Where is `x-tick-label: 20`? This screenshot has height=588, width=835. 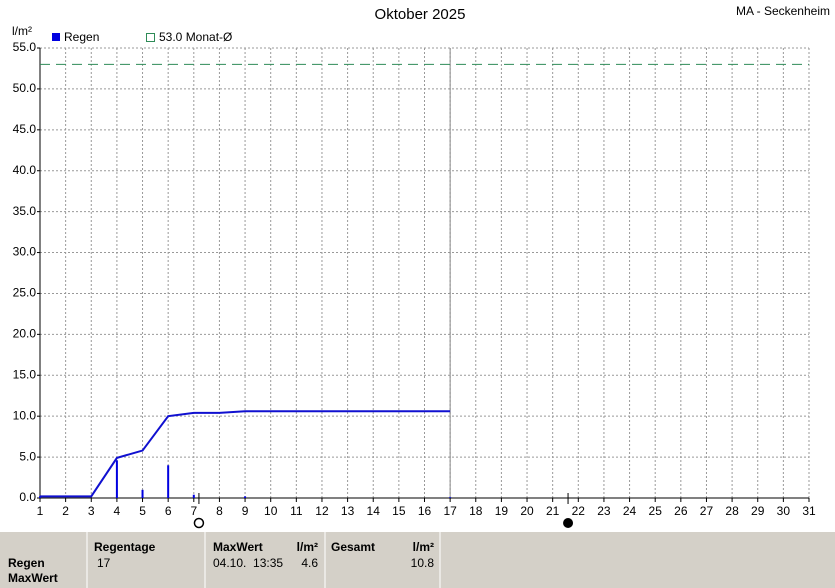
x-tick-label: 20 is located at coordinates (527, 511).